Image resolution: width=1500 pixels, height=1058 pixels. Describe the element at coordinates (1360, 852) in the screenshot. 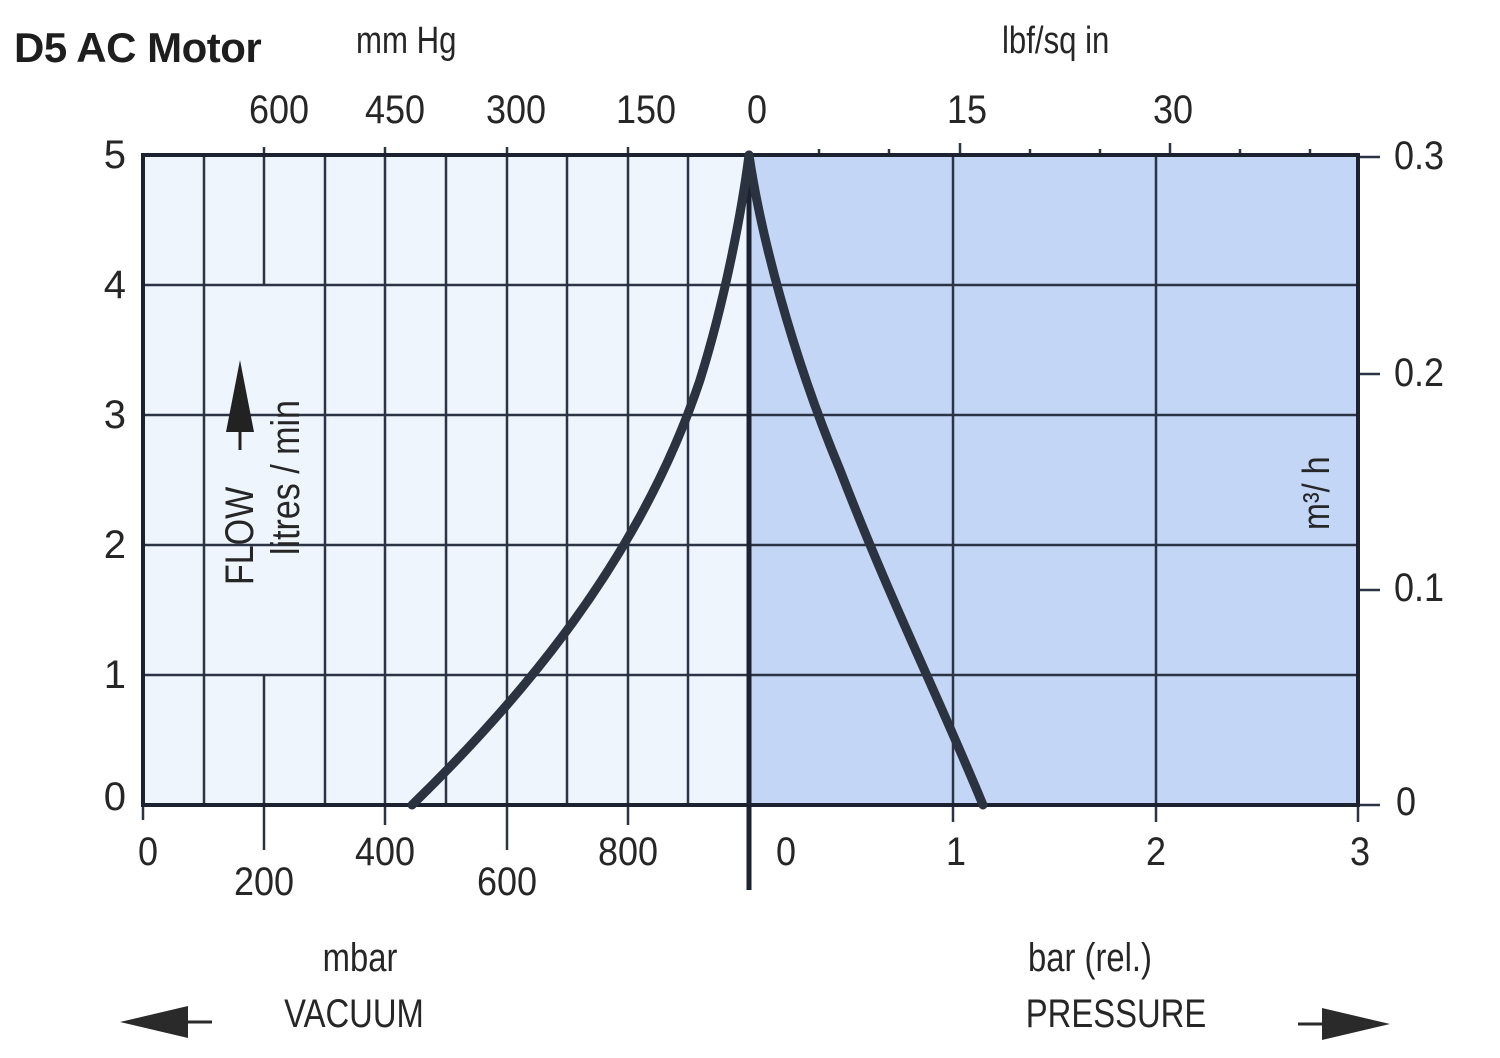

I see `bottom-tick-bar-3: 3` at that location.